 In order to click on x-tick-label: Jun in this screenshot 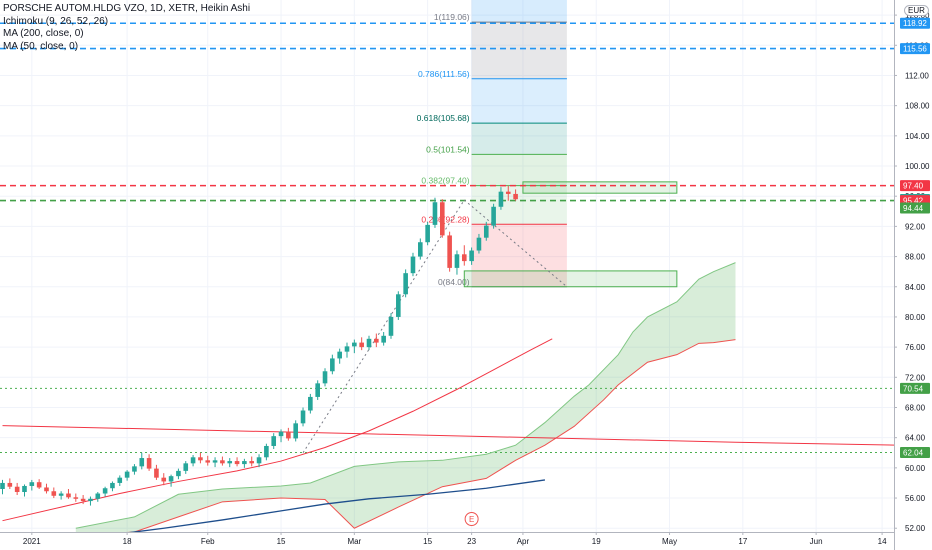, I will do `click(816, 541)`.